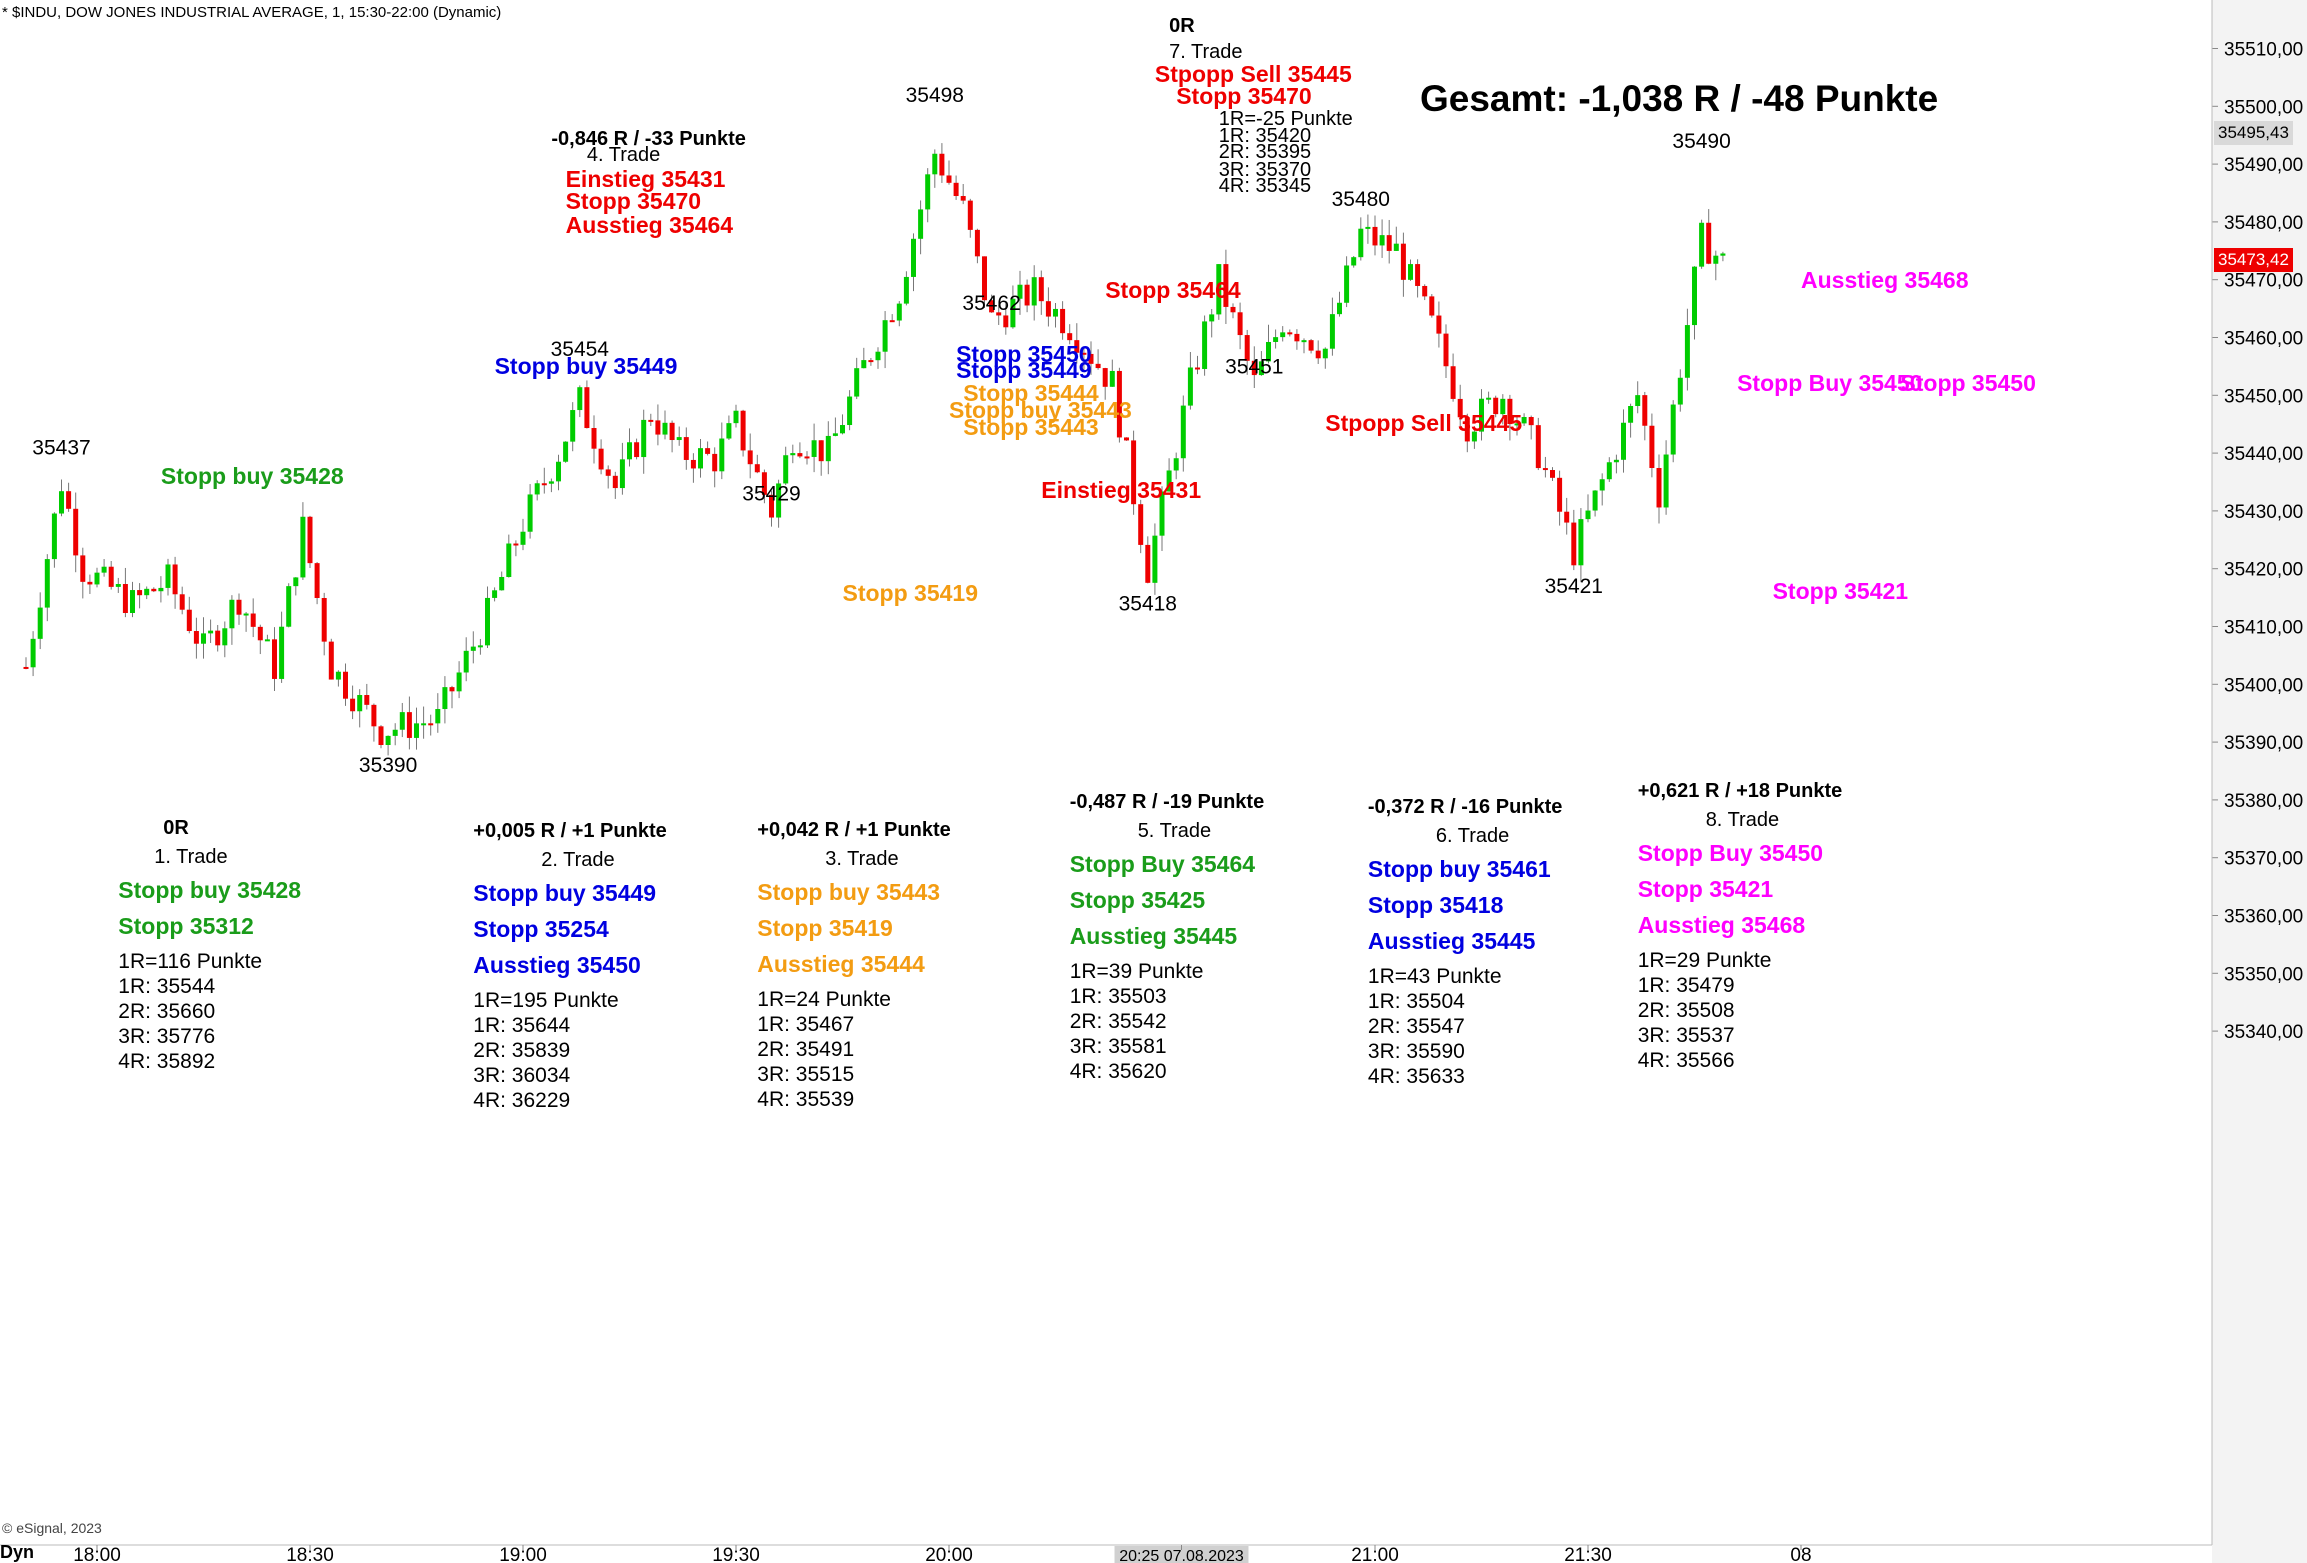 This screenshot has height=1563, width=2307. What do you see at coordinates (991, 303) in the screenshot?
I see `price-extreme-label: 35462` at bounding box center [991, 303].